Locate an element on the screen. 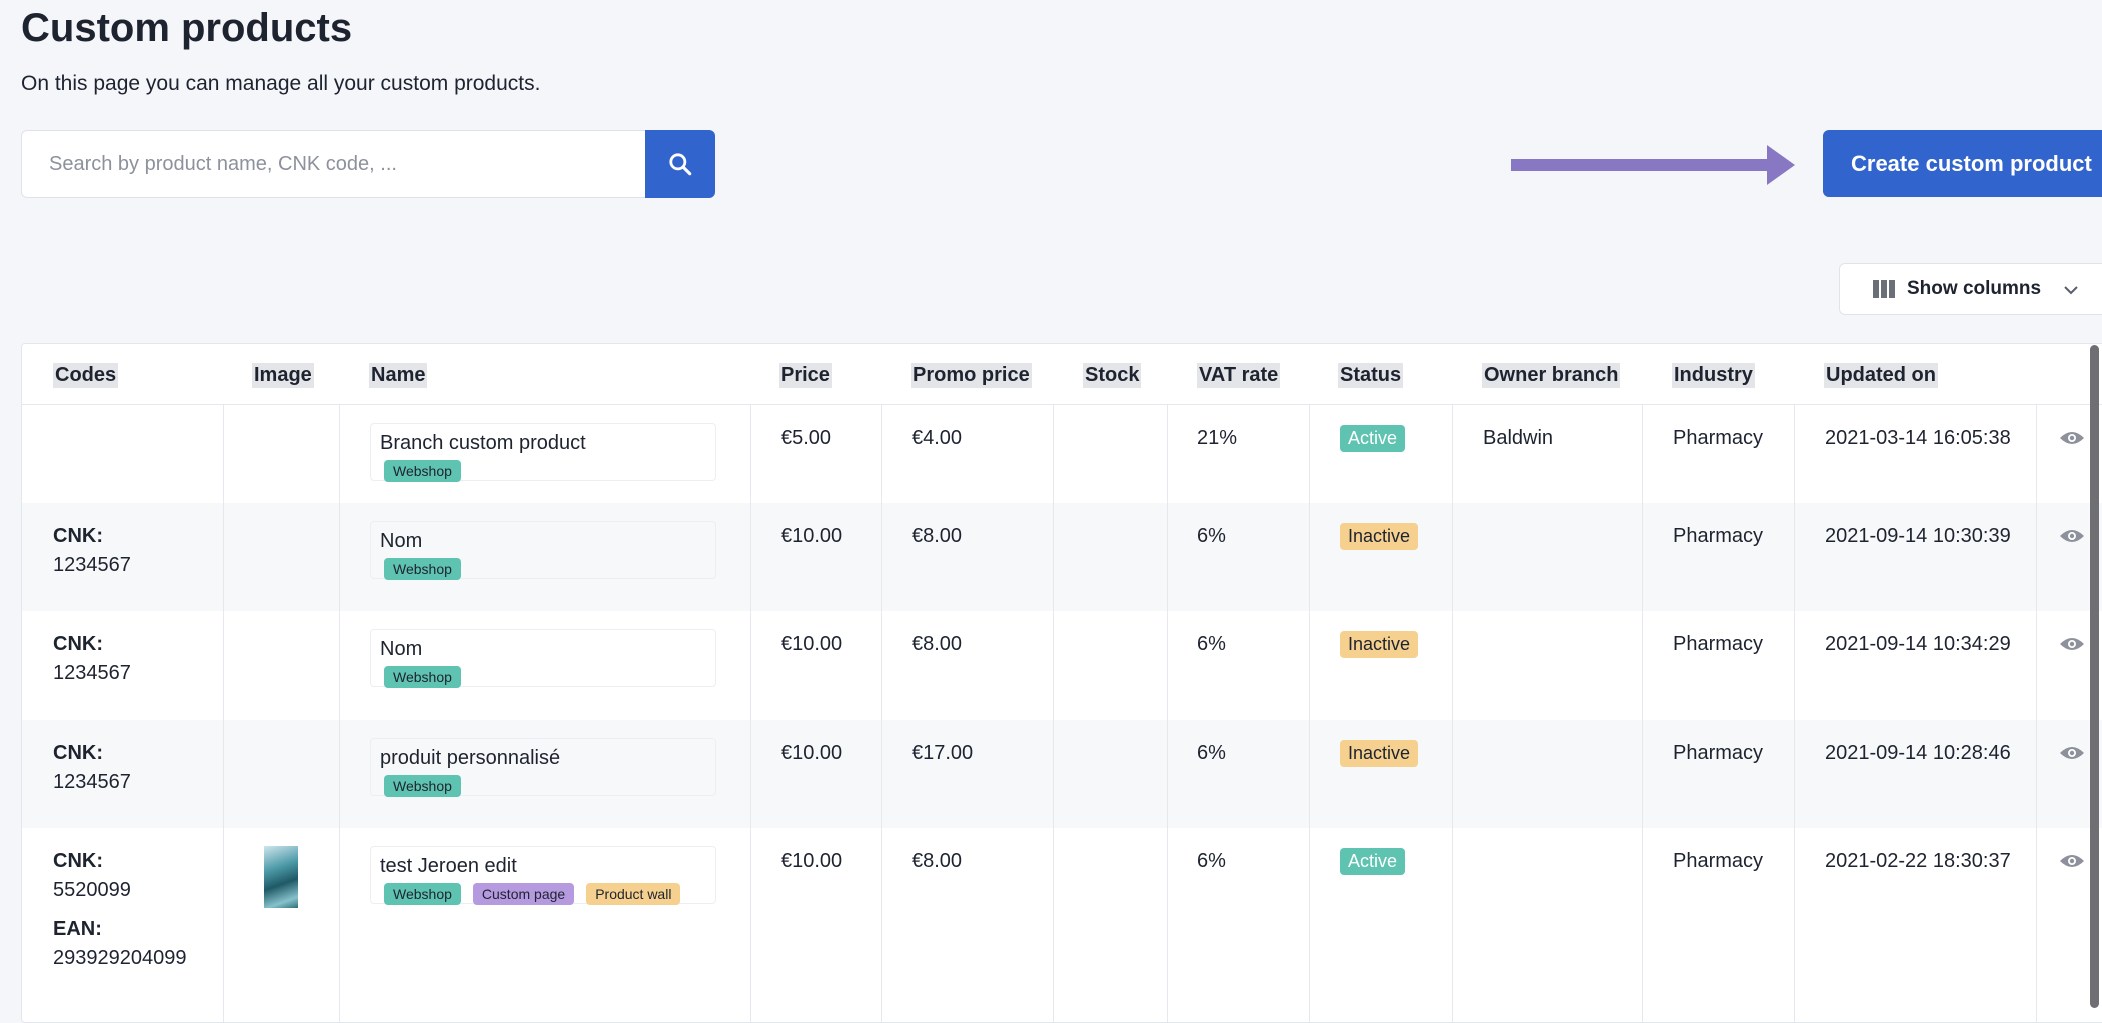  updated-on: 2021-09-14 10:34:29 is located at coordinates (1918, 644).